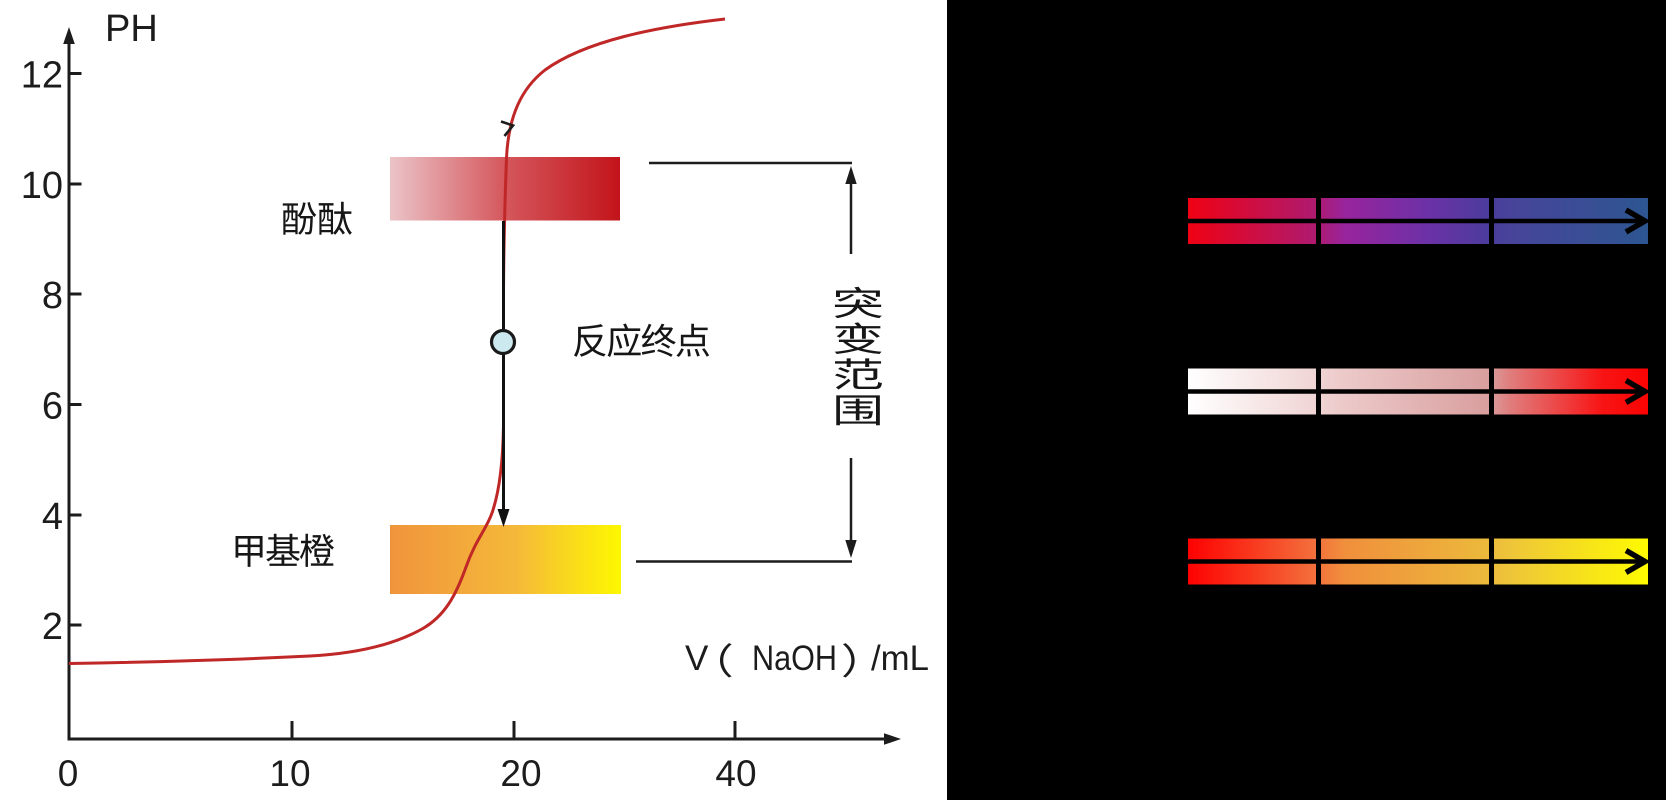 Image resolution: width=1666 pixels, height=805 pixels. I want to click on svg-text: 0, so click(68, 773).